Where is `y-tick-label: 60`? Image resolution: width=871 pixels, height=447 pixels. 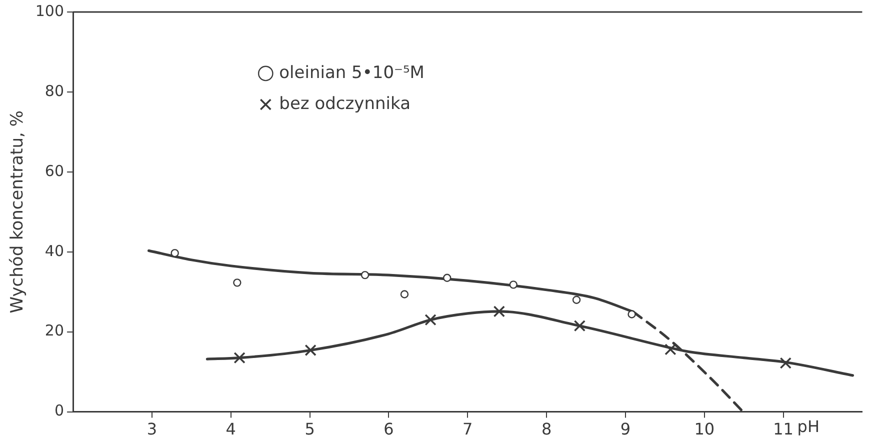 y-tick-label: 60 is located at coordinates (54, 171).